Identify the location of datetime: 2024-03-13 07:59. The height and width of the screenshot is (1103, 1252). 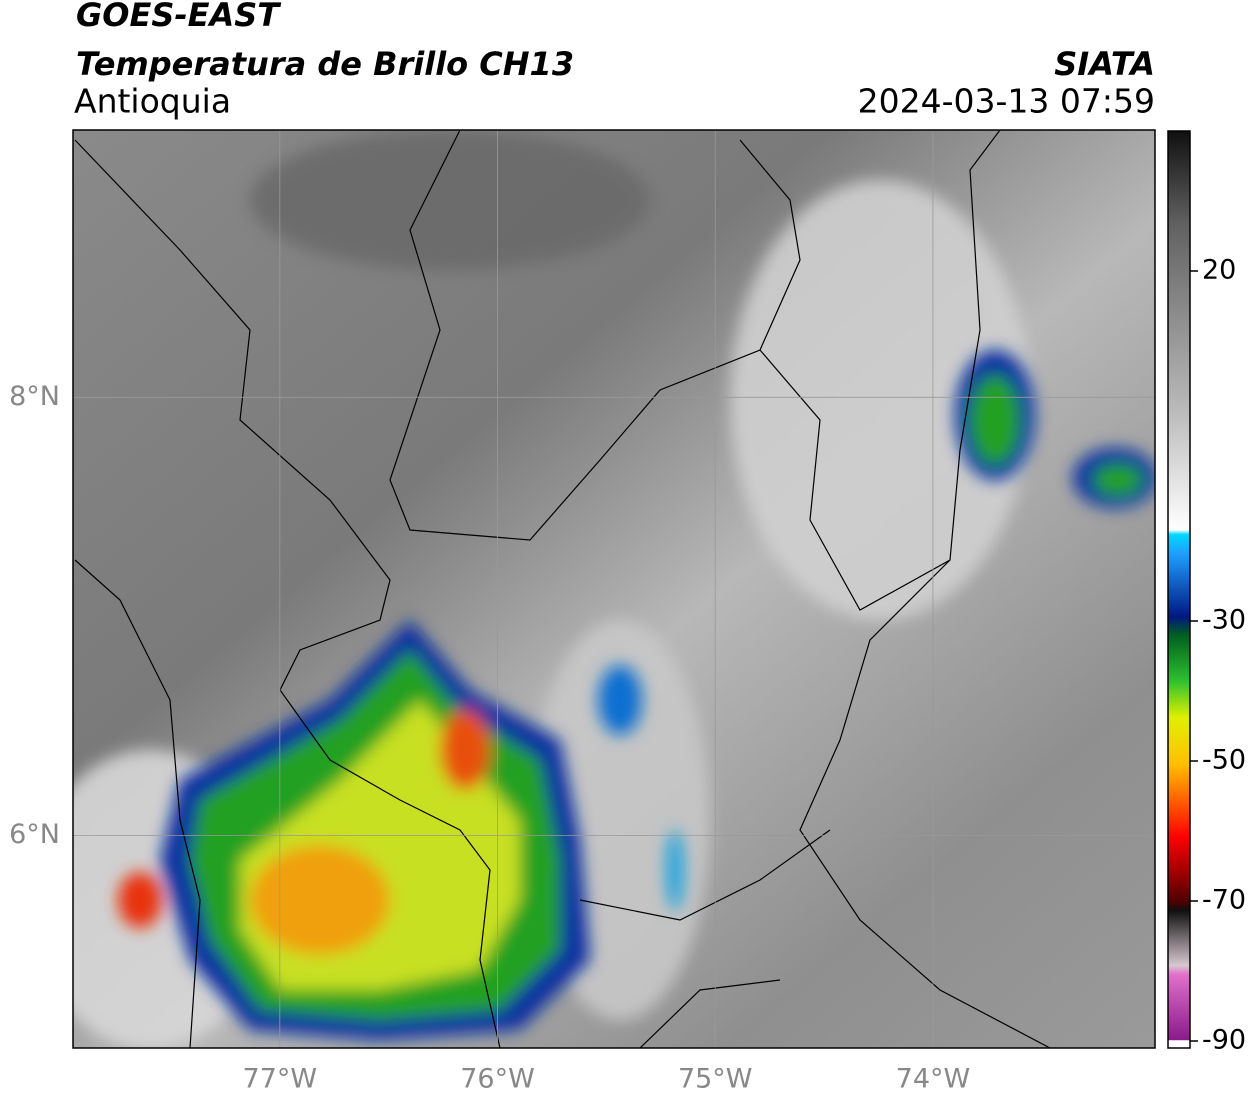
(1006, 101).